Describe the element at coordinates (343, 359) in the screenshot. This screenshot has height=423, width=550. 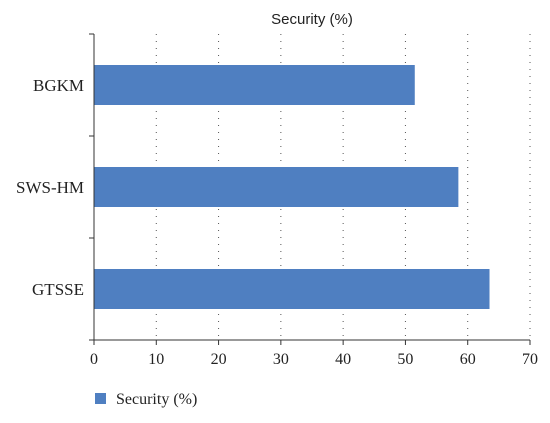
I see `x-tick-label: 40` at that location.